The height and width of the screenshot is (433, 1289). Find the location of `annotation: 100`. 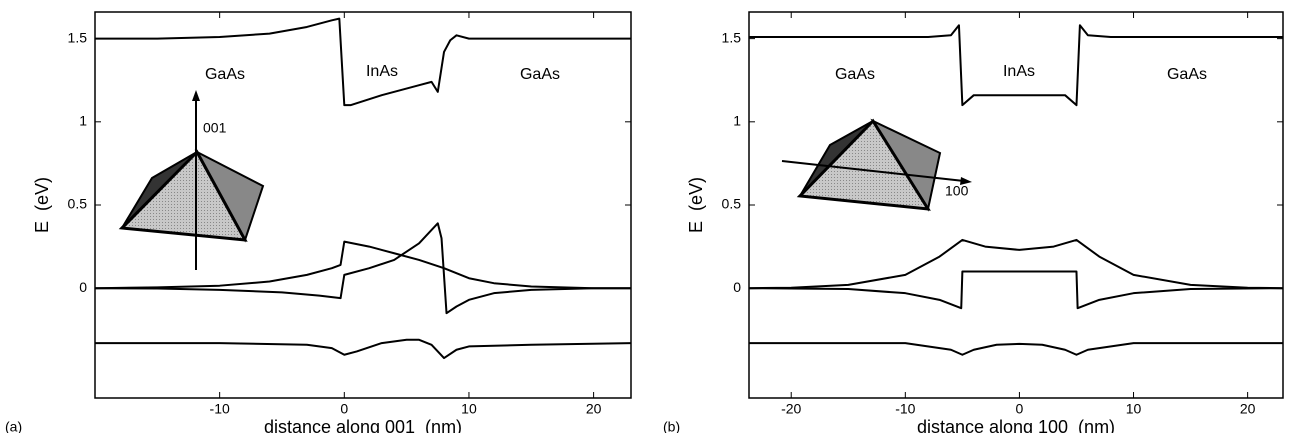

annotation: 100 is located at coordinates (957, 191).